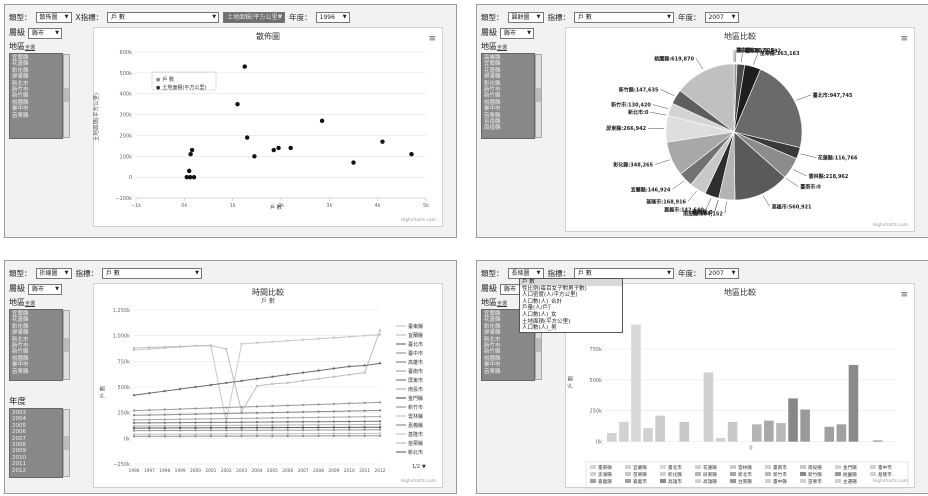  Describe the element at coordinates (525, 273) in the screenshot. I see `type-select: 長條圖` at that location.